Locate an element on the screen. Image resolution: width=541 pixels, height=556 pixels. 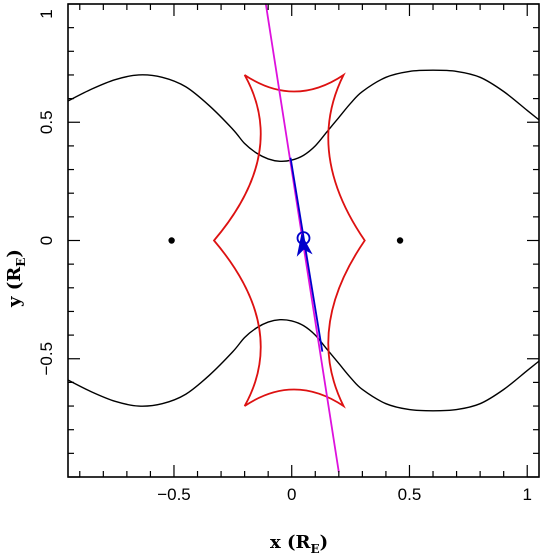
x-axis-label: x (RE) is located at coordinates (299, 544).